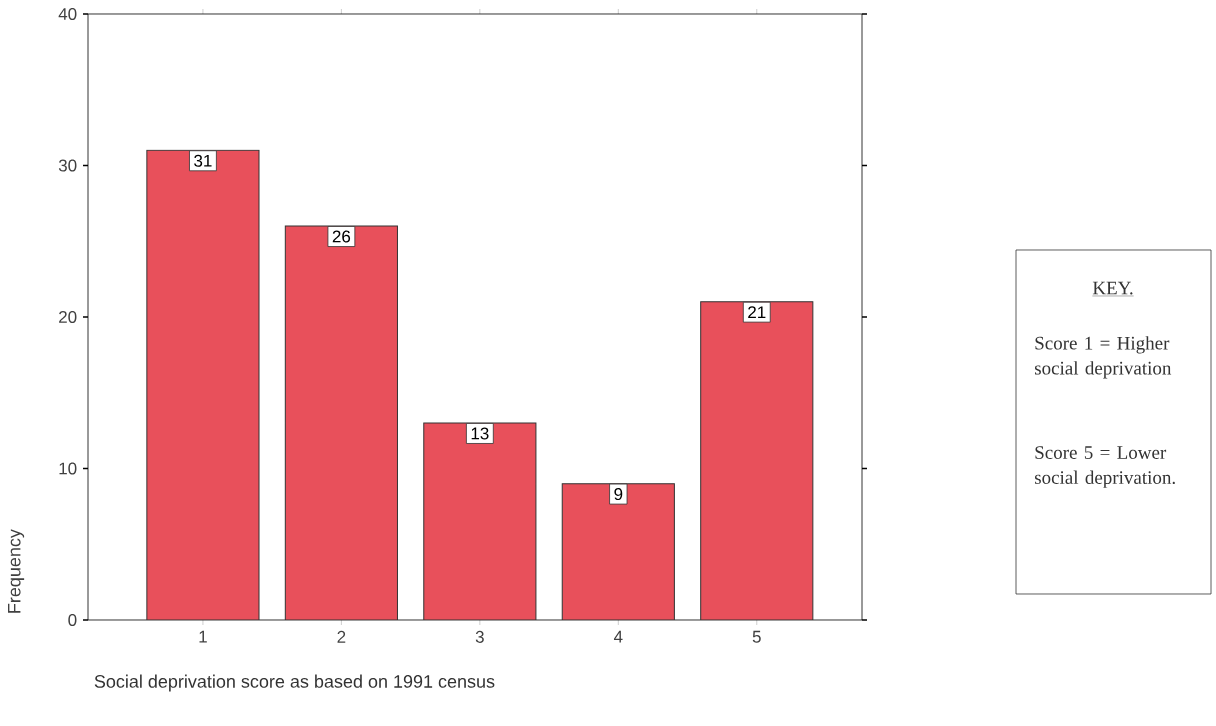 The width and height of the screenshot is (1216, 726). What do you see at coordinates (67, 165) in the screenshot?
I see `y-tick-label: 30` at bounding box center [67, 165].